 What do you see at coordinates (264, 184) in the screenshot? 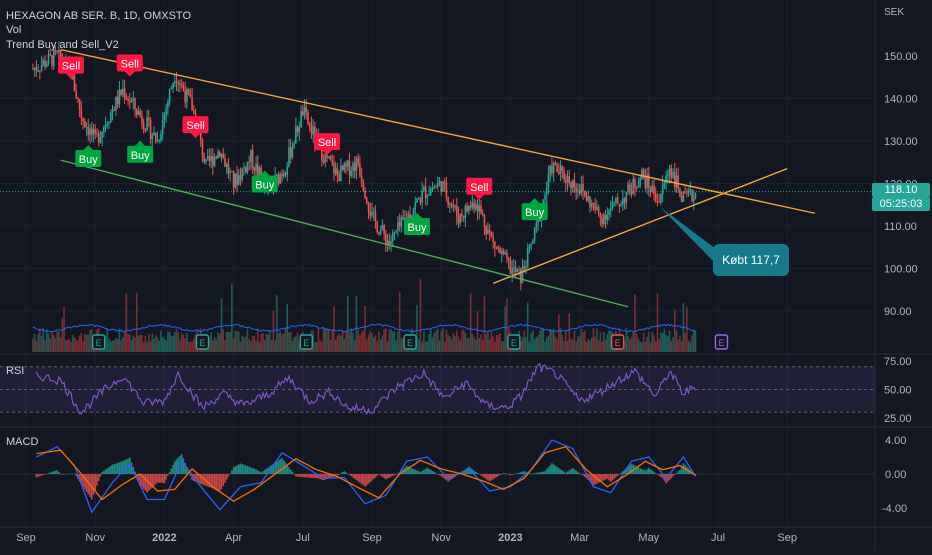
I see `signal-box` at bounding box center [264, 184].